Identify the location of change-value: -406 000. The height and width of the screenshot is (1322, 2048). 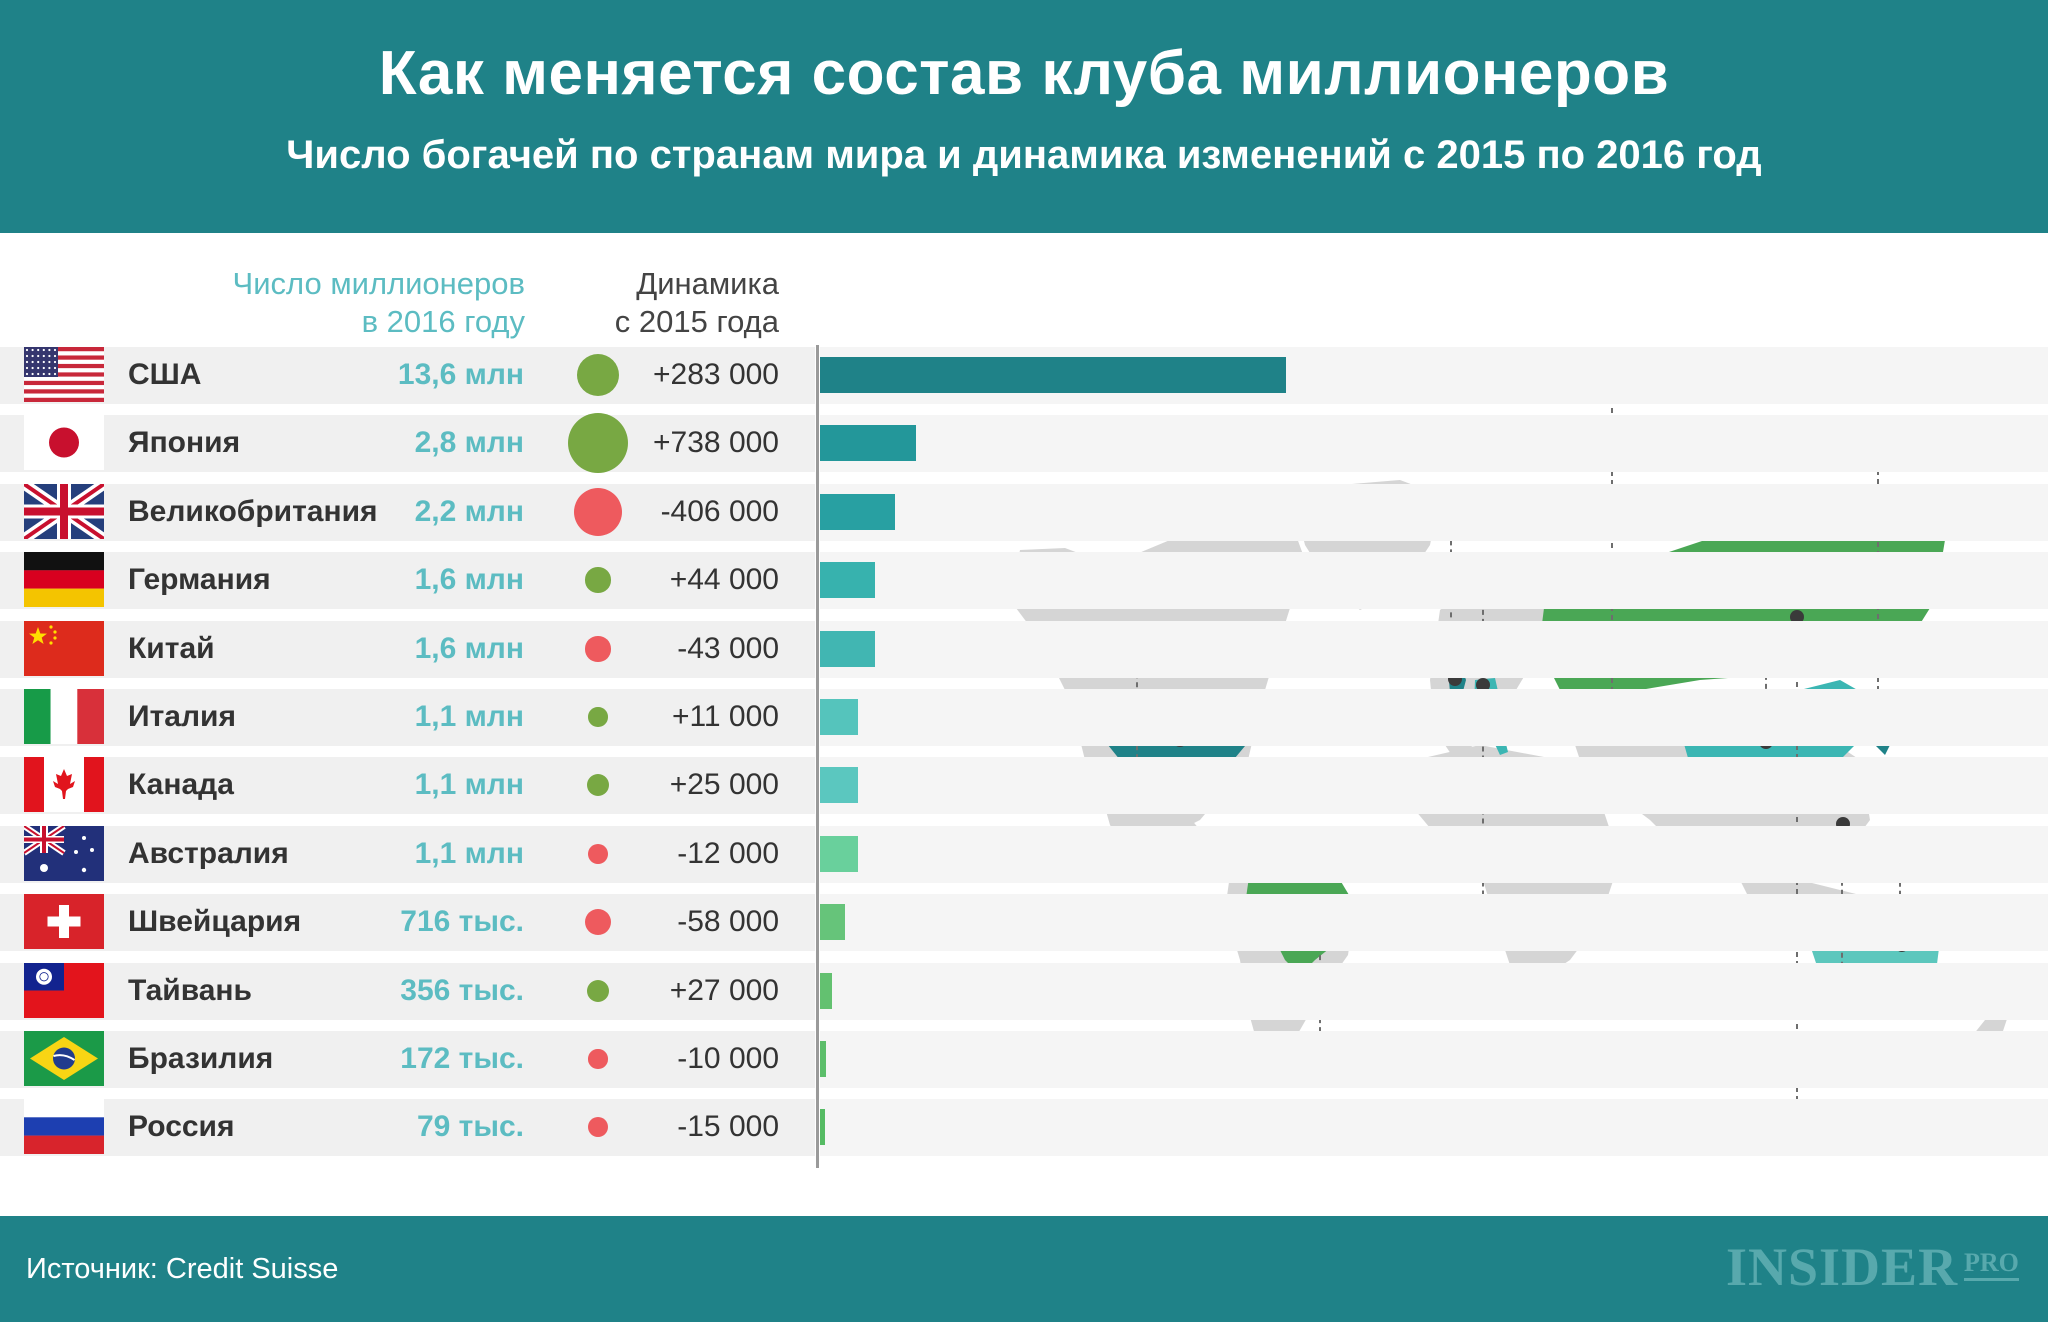
(719, 511).